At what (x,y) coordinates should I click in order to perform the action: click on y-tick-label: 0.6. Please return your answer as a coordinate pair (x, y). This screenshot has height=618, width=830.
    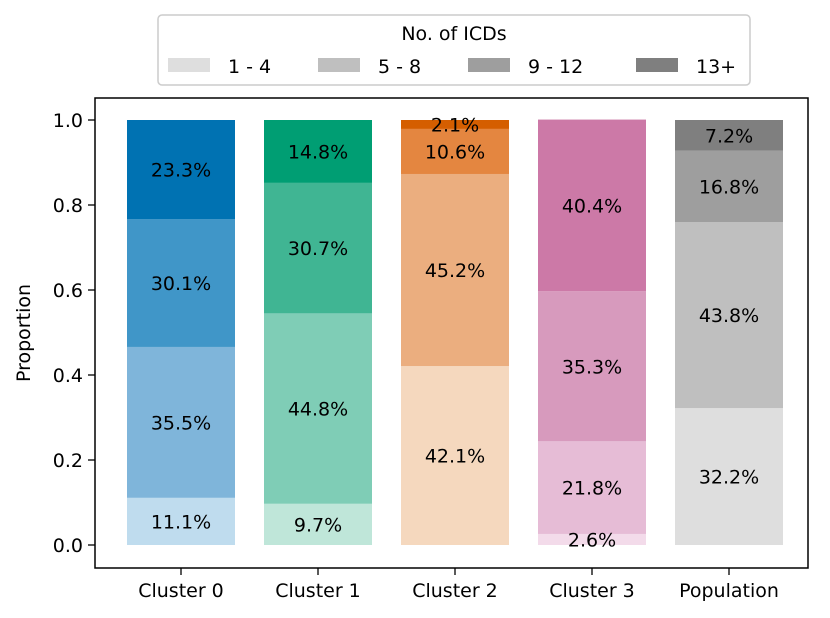
    Looking at the image, I should click on (68, 291).